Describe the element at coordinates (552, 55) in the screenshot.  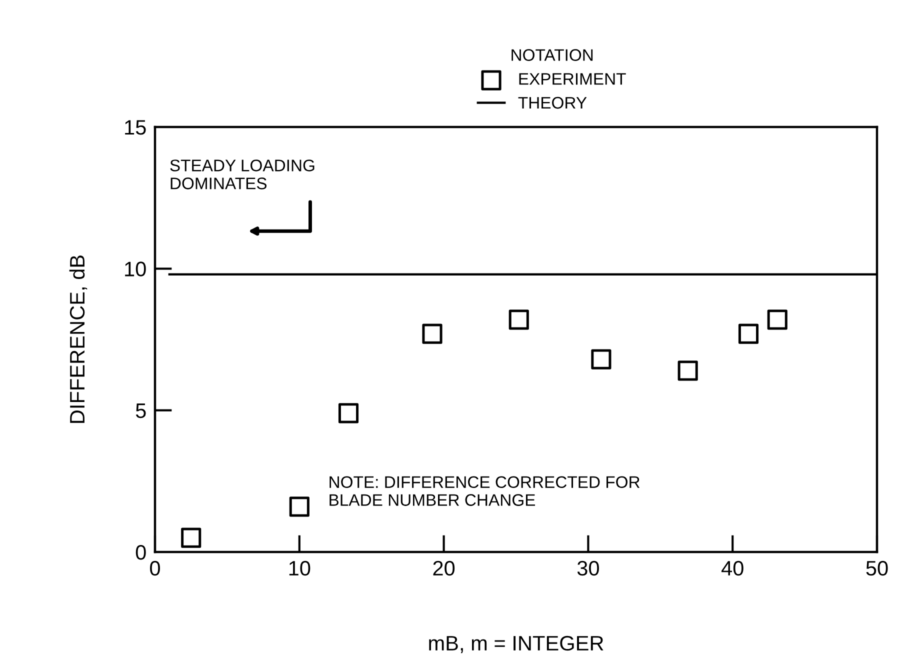
I see `legend-title: NOTATION` at that location.